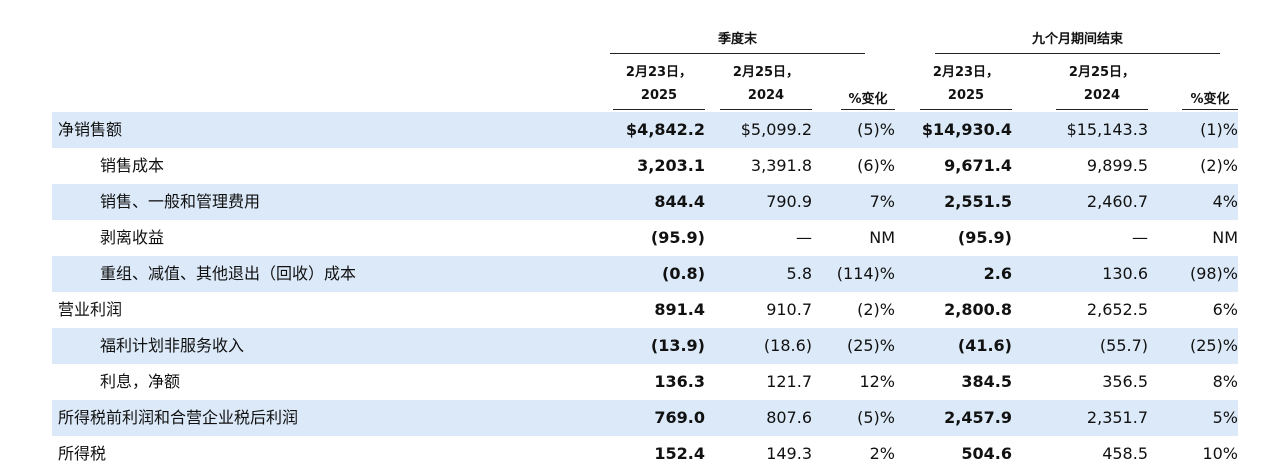 The height and width of the screenshot is (475, 1268). Describe the element at coordinates (1117, 417) in the screenshot. I see `table-cell: 2,351.7` at that location.